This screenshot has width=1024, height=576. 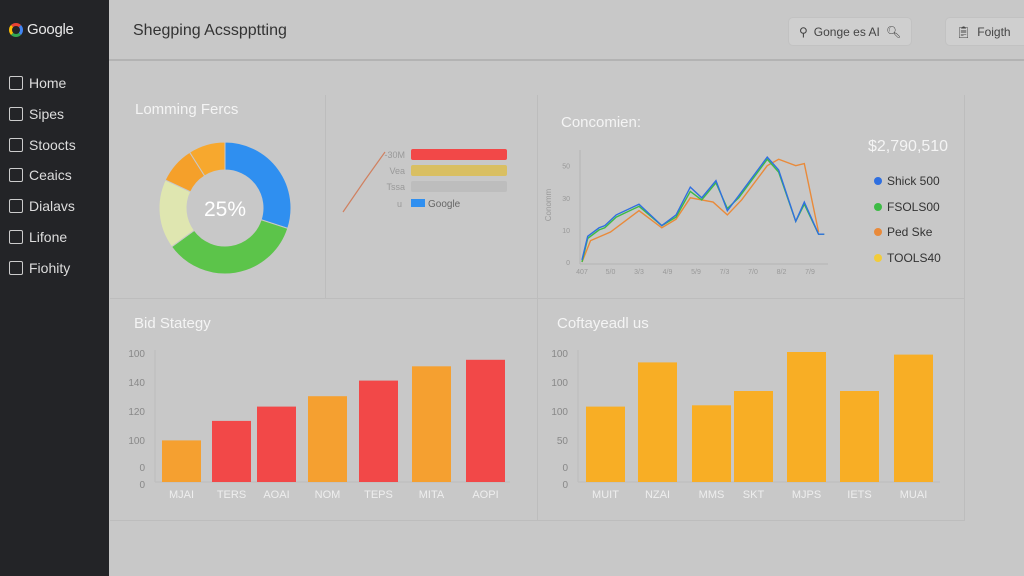 What do you see at coordinates (582, 272) in the screenshot?
I see `x-tick-label: 407` at bounding box center [582, 272].